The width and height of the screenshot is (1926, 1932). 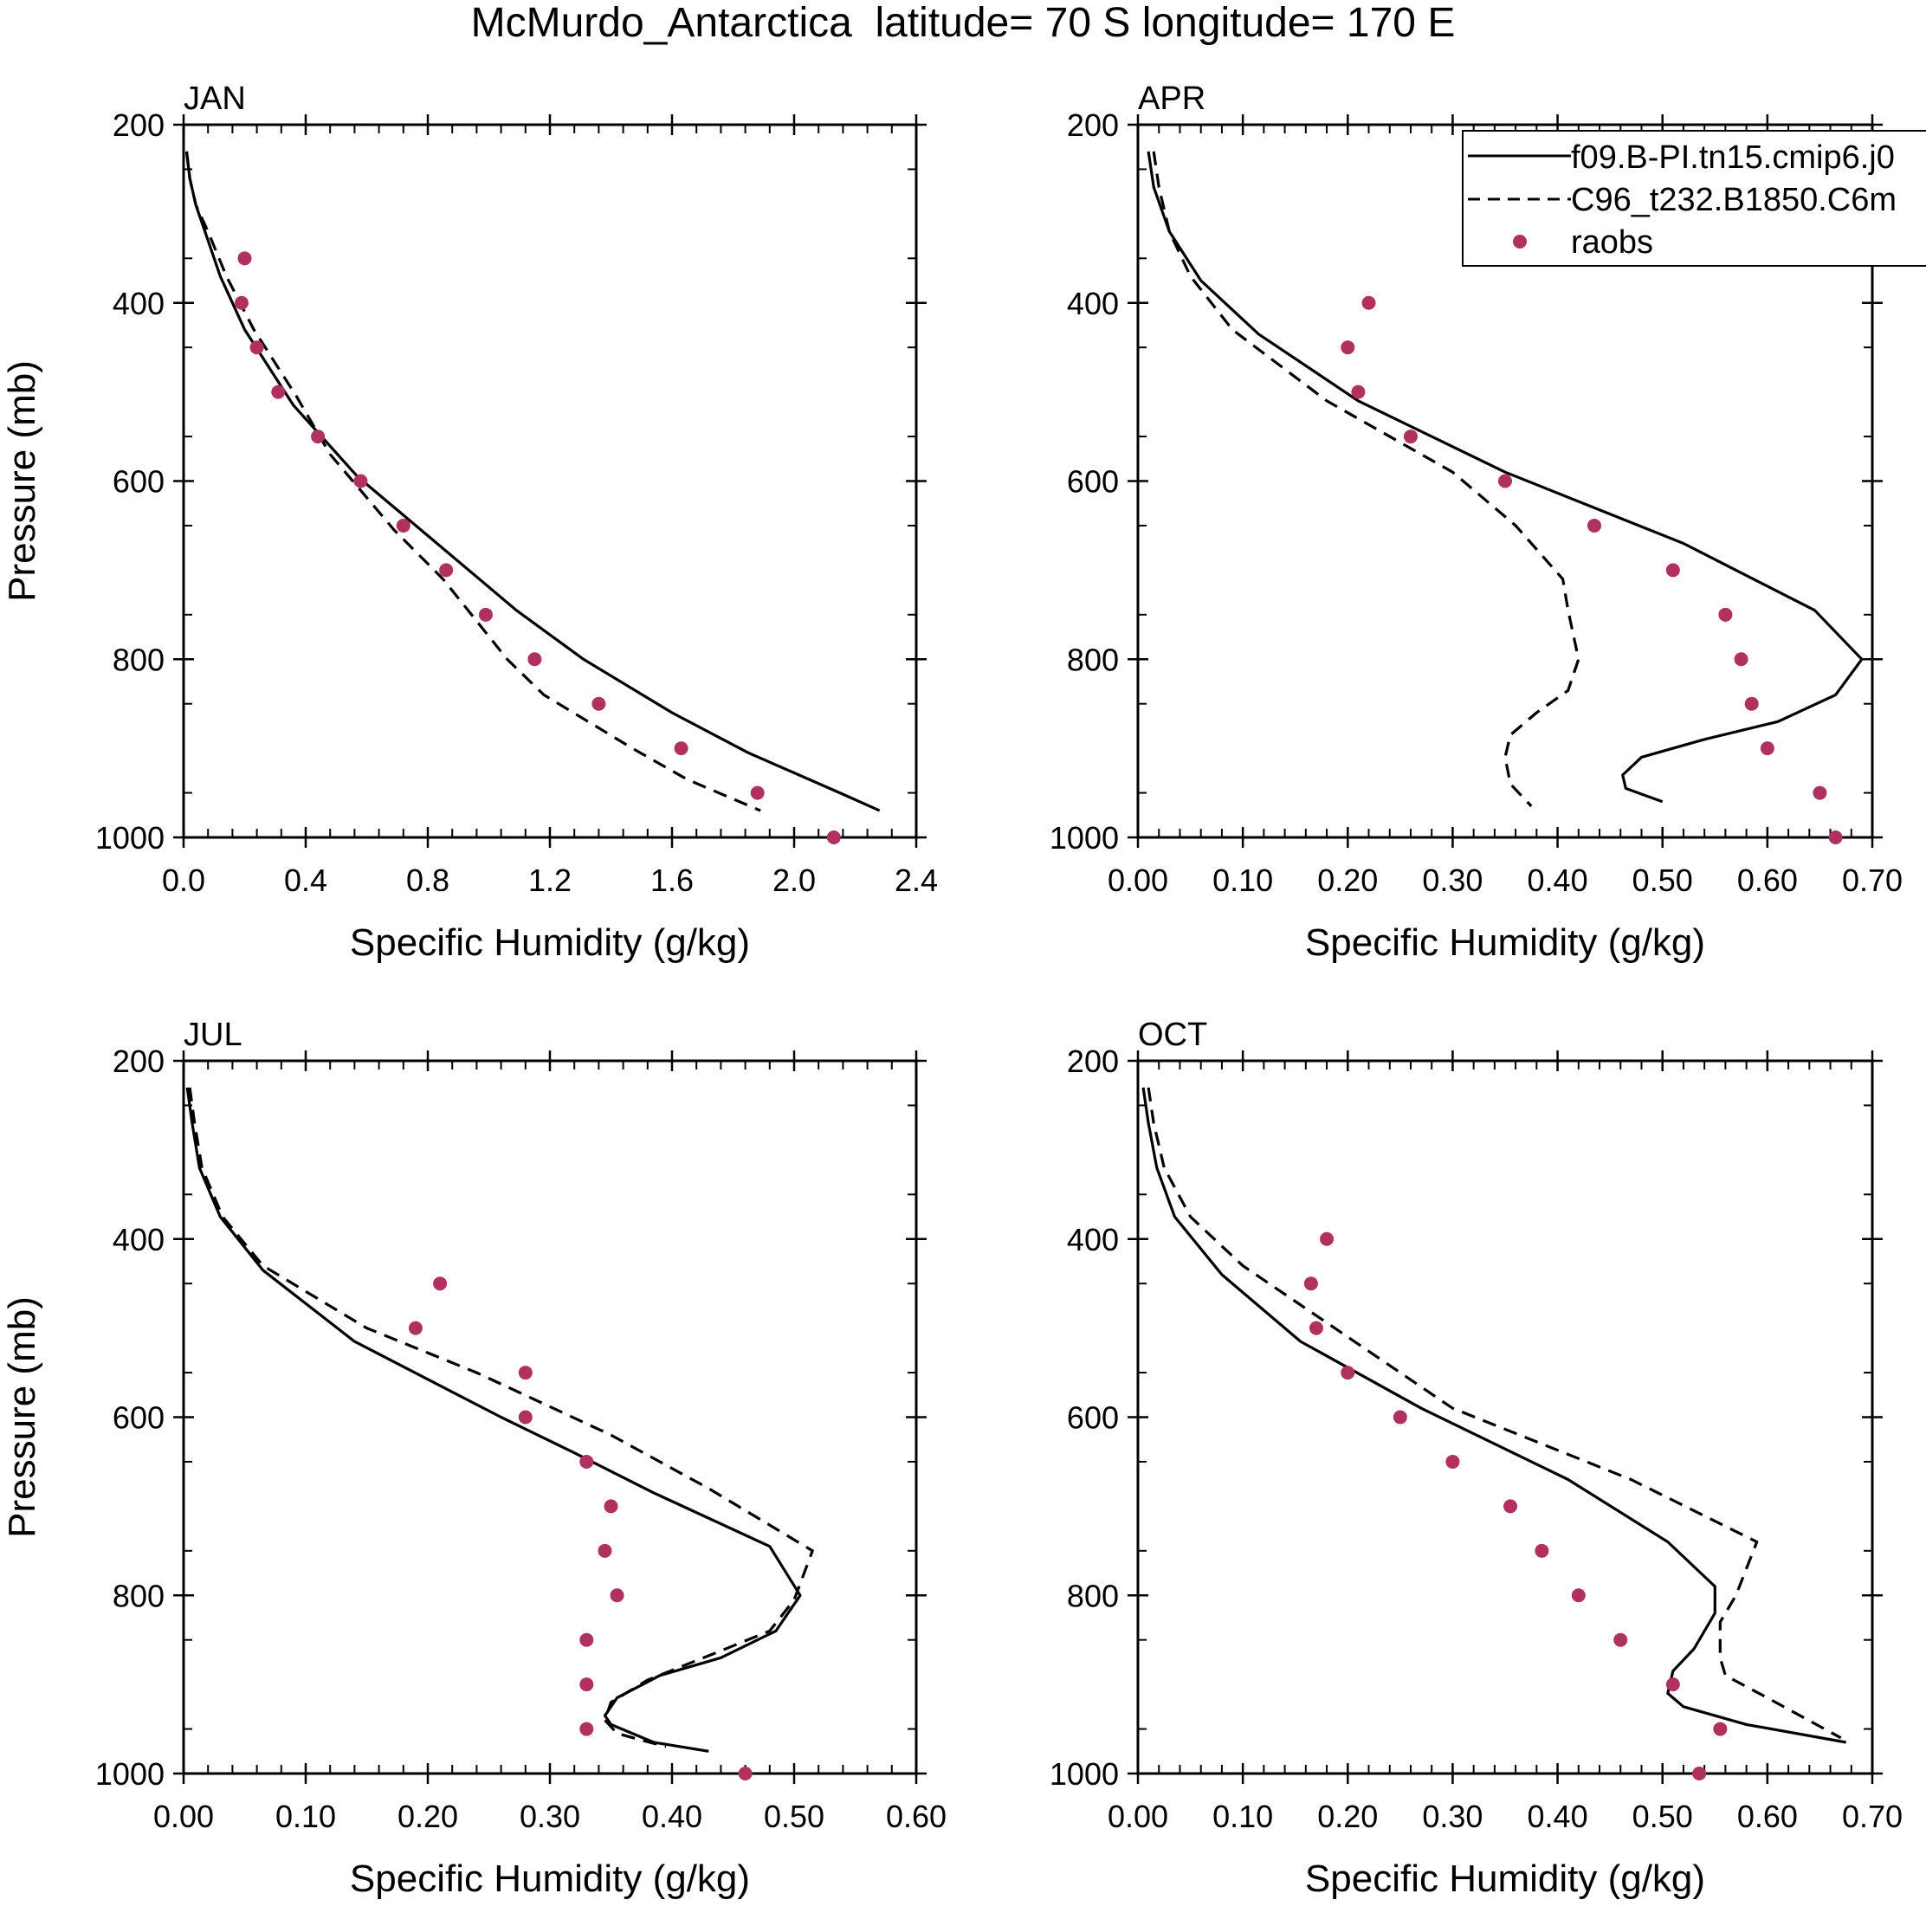 I want to click on x-tick-label: 0.4, so click(x=305, y=880).